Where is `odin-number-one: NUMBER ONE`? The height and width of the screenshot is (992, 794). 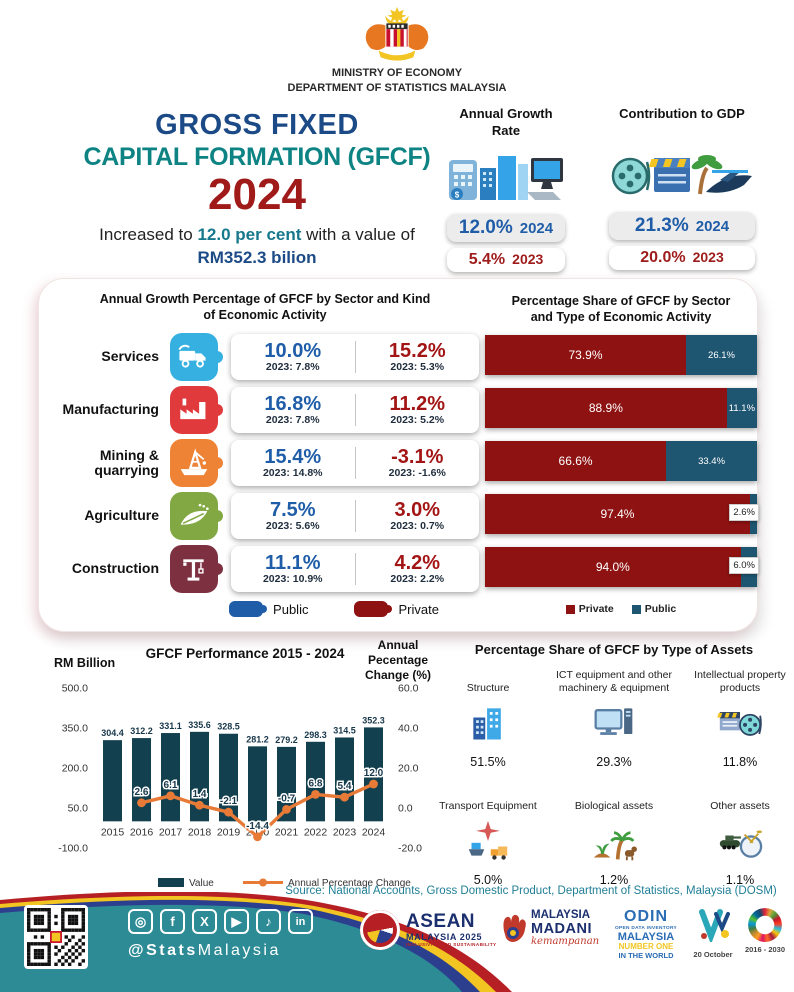
odin-number-one: NUMBER ONE is located at coordinates (646, 946).